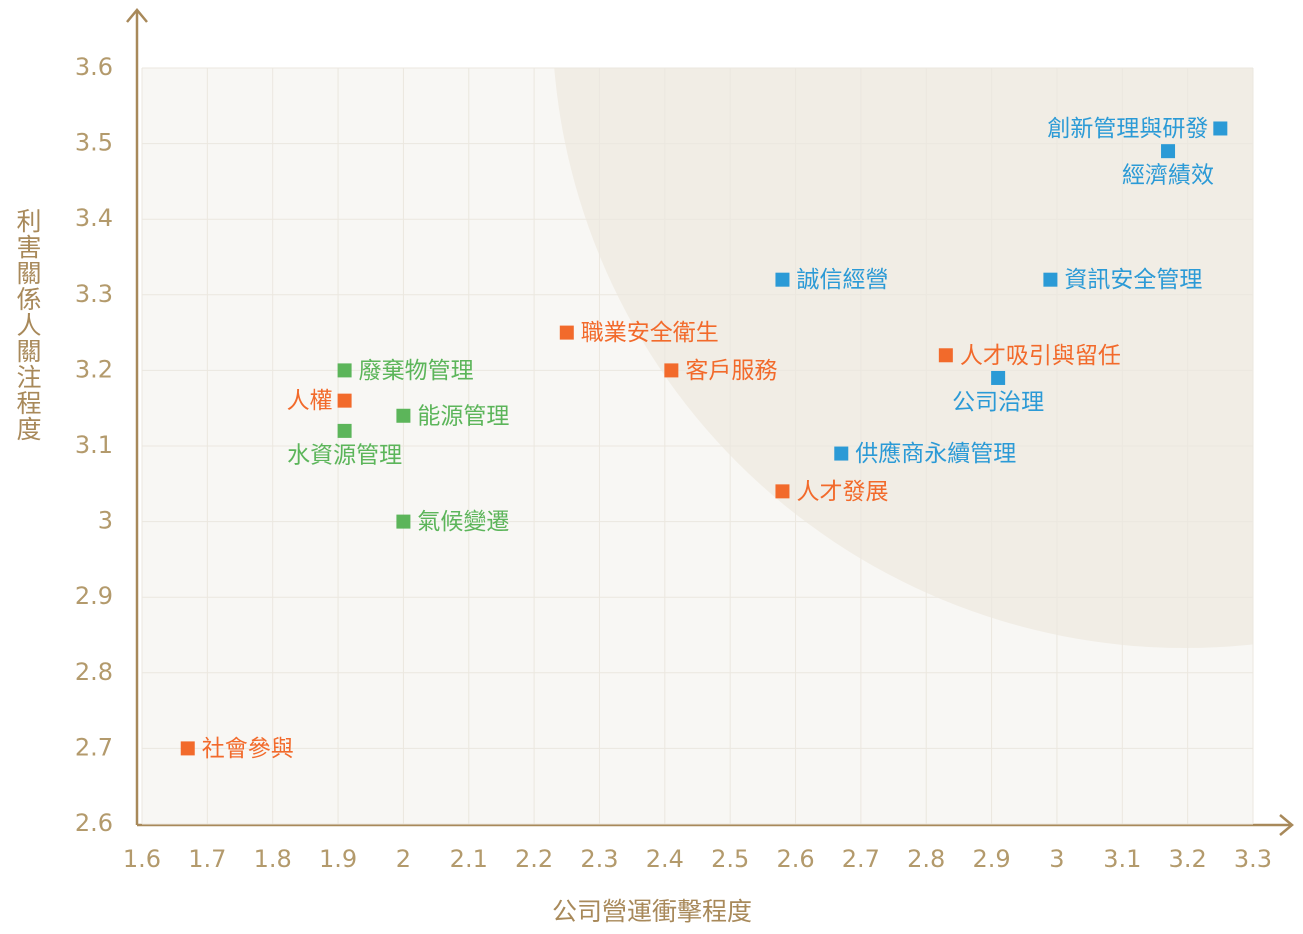  Describe the element at coordinates (795, 859) in the screenshot. I see `x-tick-label: 2.6` at that location.